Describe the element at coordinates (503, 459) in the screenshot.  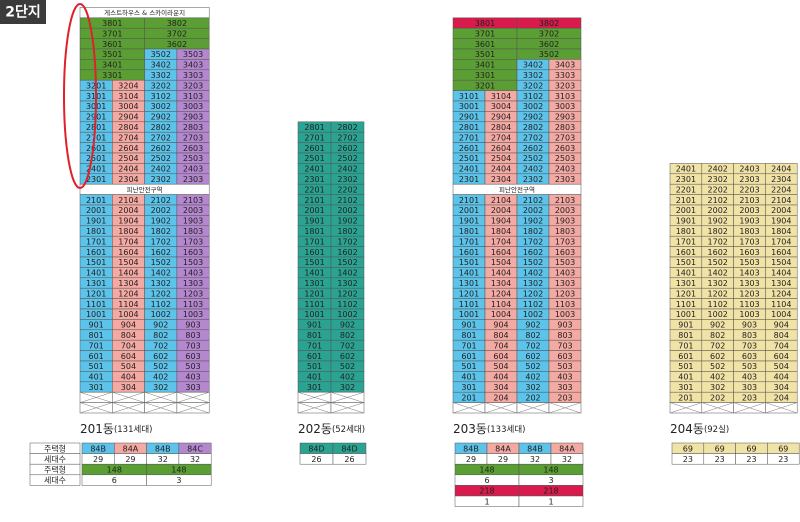
I see `table-cell: 29` at that location.